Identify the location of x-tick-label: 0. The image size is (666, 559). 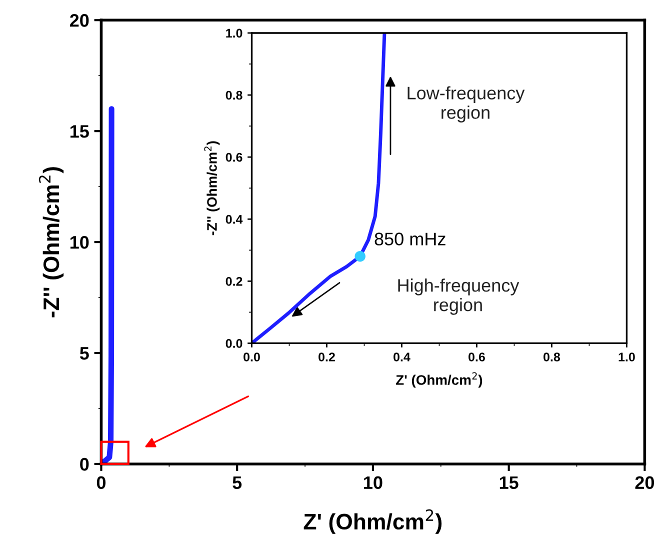
(101, 483).